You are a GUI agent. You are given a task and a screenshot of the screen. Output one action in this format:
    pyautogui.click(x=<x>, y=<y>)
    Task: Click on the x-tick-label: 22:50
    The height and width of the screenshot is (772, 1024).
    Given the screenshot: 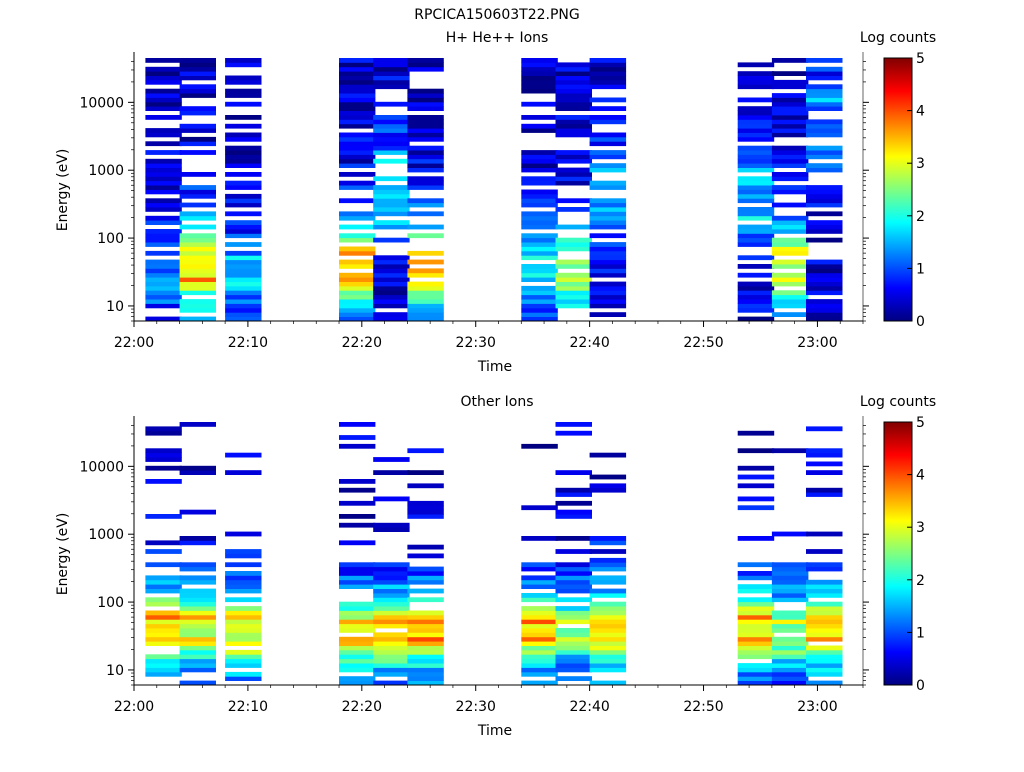 What is the action you would take?
    pyautogui.click(x=703, y=707)
    